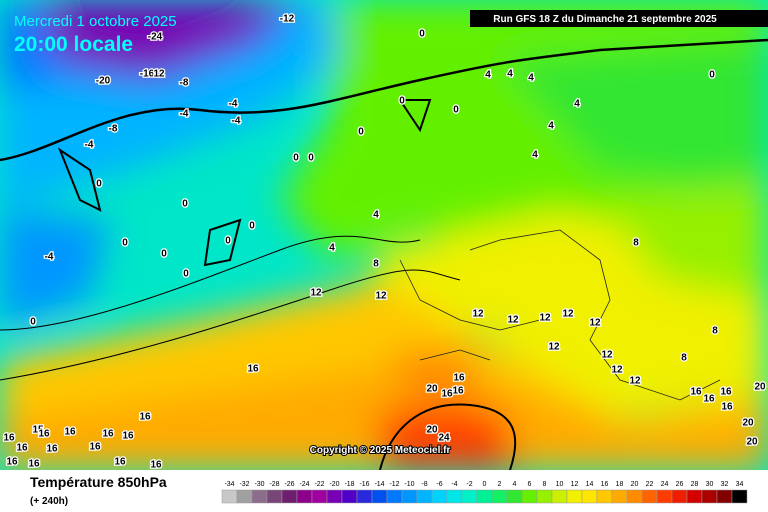 The image size is (768, 512). Describe the element at coordinates (619, 18) in the screenshot. I see `run-box` at that location.